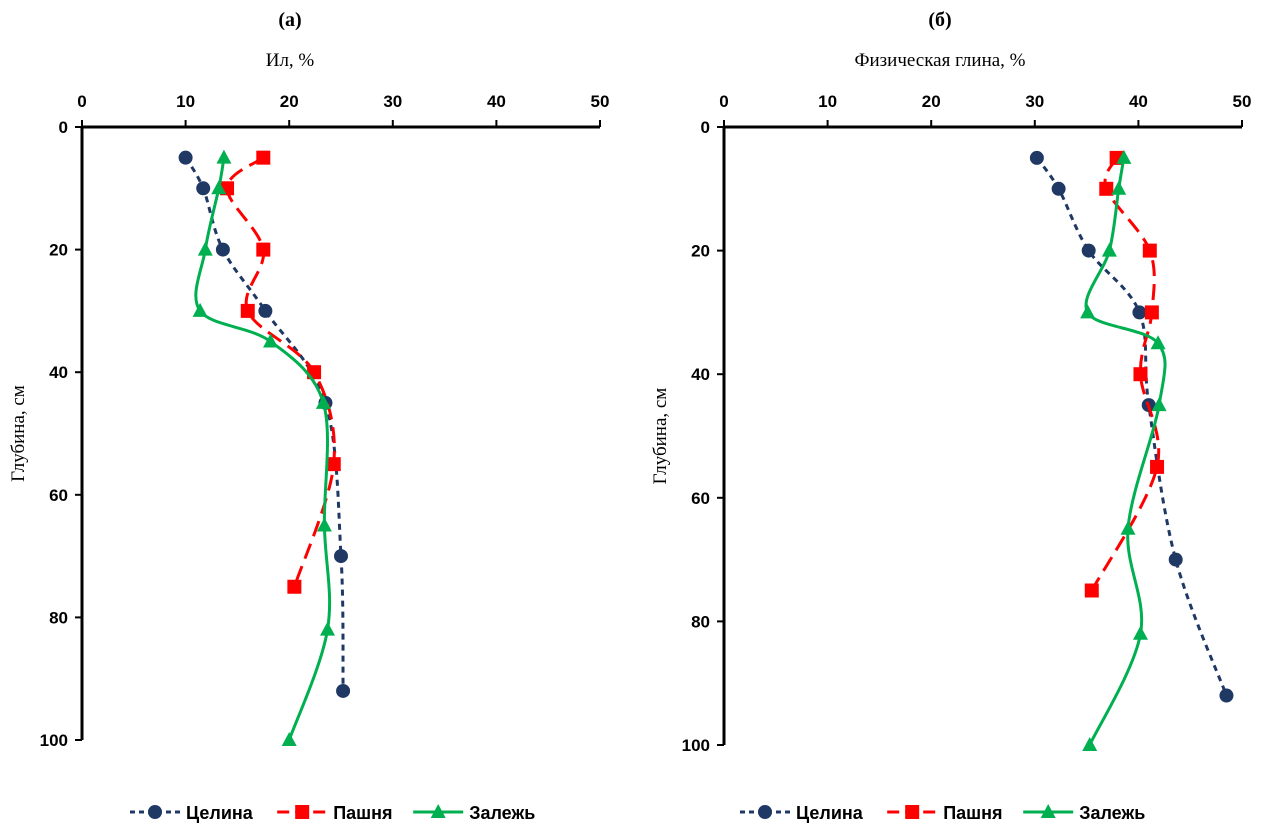  What do you see at coordinates (939, 60) in the screenshot?
I see `x-axis-title: Физическая глина, %` at bounding box center [939, 60].